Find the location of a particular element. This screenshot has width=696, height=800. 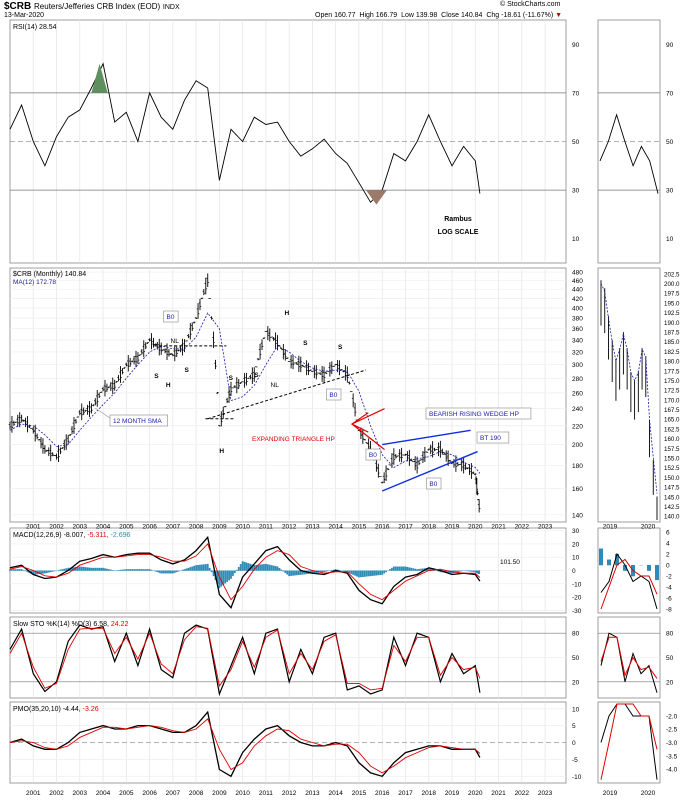

bottom-x-tick-label: 2013 is located at coordinates (312, 793).